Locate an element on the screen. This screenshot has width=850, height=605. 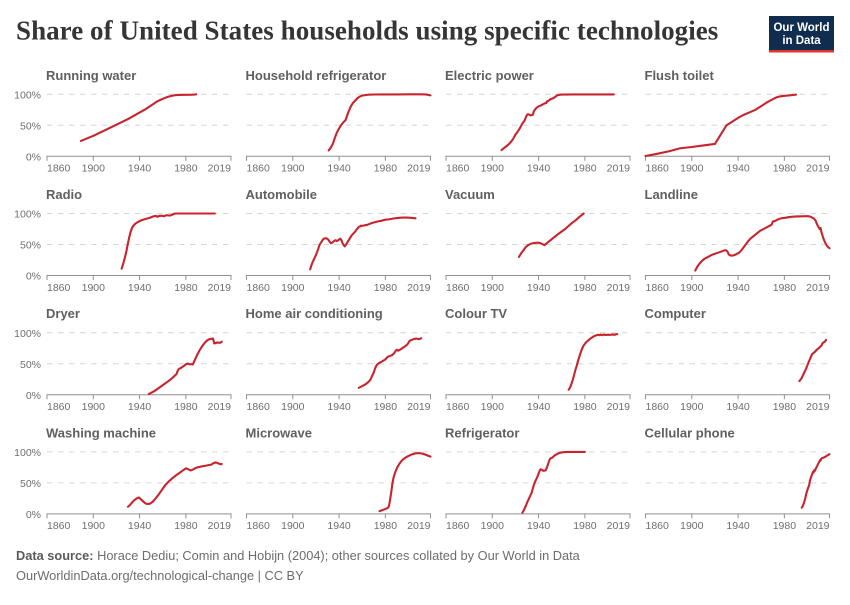
svg-text: Landline is located at coordinates (671, 194).